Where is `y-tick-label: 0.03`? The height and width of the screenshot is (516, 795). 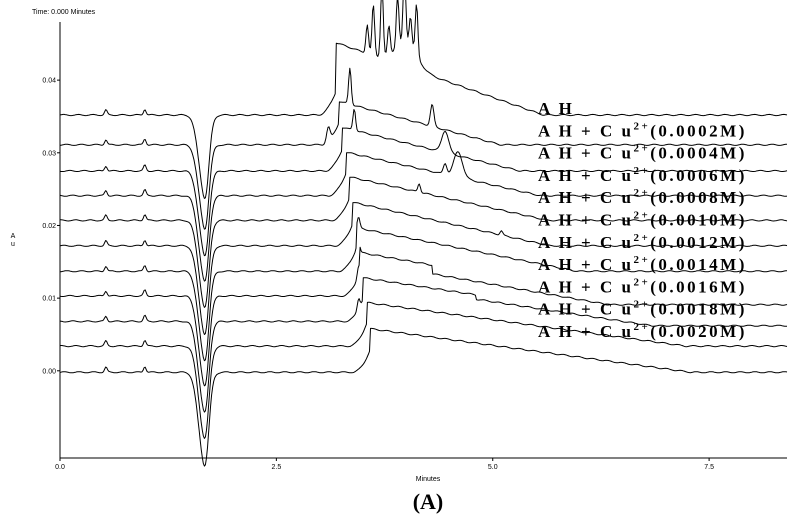 y-tick-label: 0.03 is located at coordinates (49, 153).